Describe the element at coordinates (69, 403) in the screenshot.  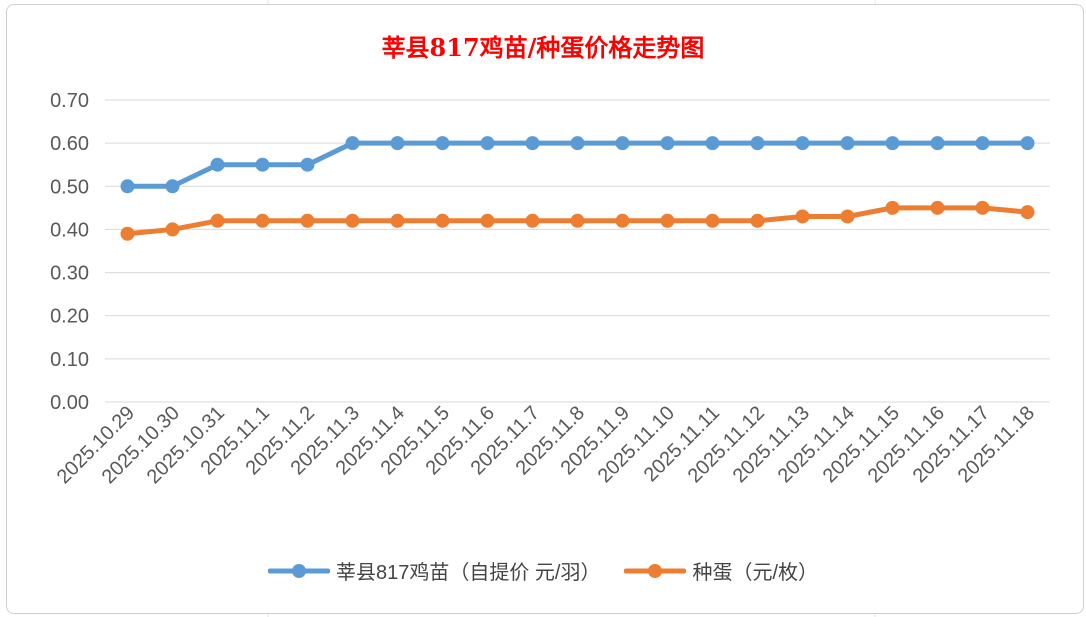
I see `y-tick-label: 0.00` at that location.